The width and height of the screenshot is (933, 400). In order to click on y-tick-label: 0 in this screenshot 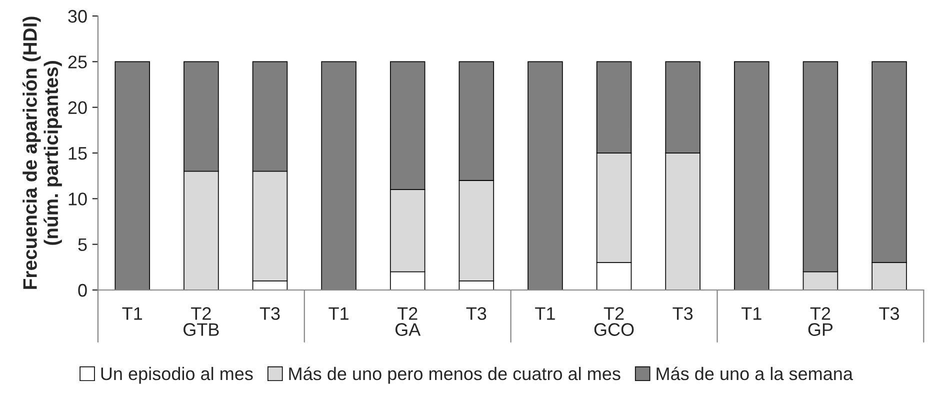, I will do `click(82, 290)`.